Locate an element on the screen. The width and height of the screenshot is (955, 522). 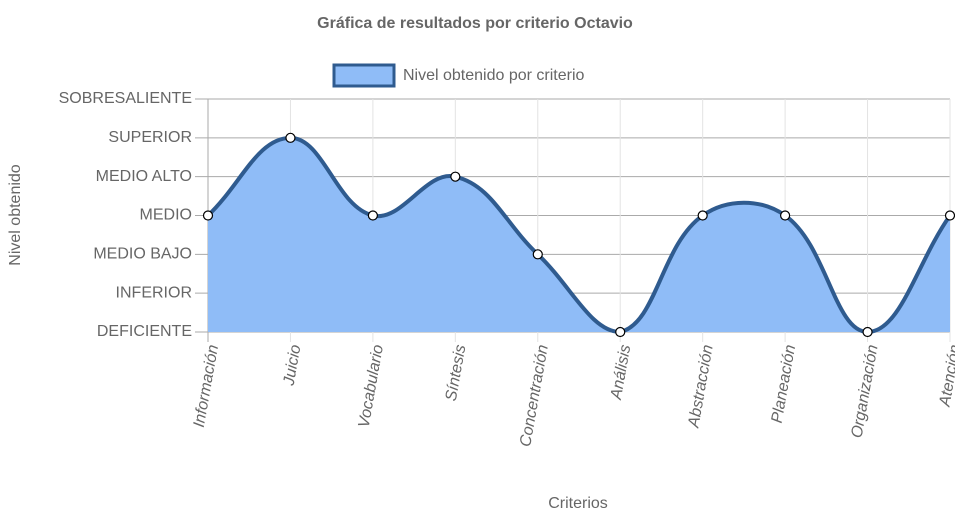
y-tick-label: MEDIO BAJO is located at coordinates (142, 254).